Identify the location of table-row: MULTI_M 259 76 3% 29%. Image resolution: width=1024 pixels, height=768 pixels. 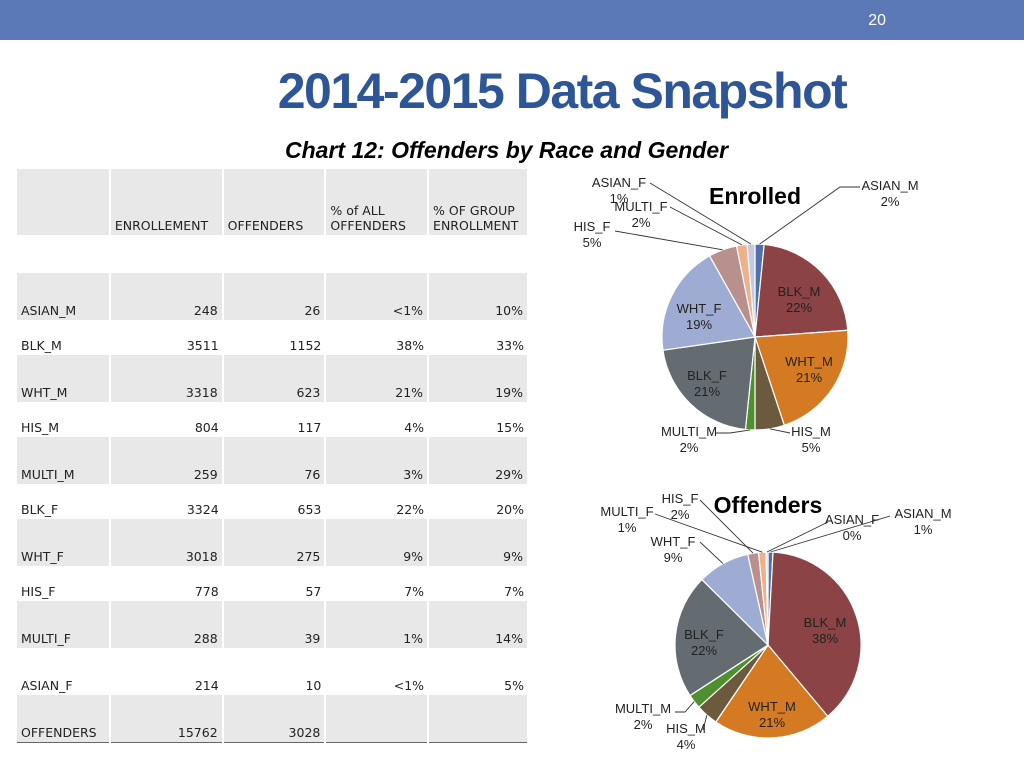
(273, 460).